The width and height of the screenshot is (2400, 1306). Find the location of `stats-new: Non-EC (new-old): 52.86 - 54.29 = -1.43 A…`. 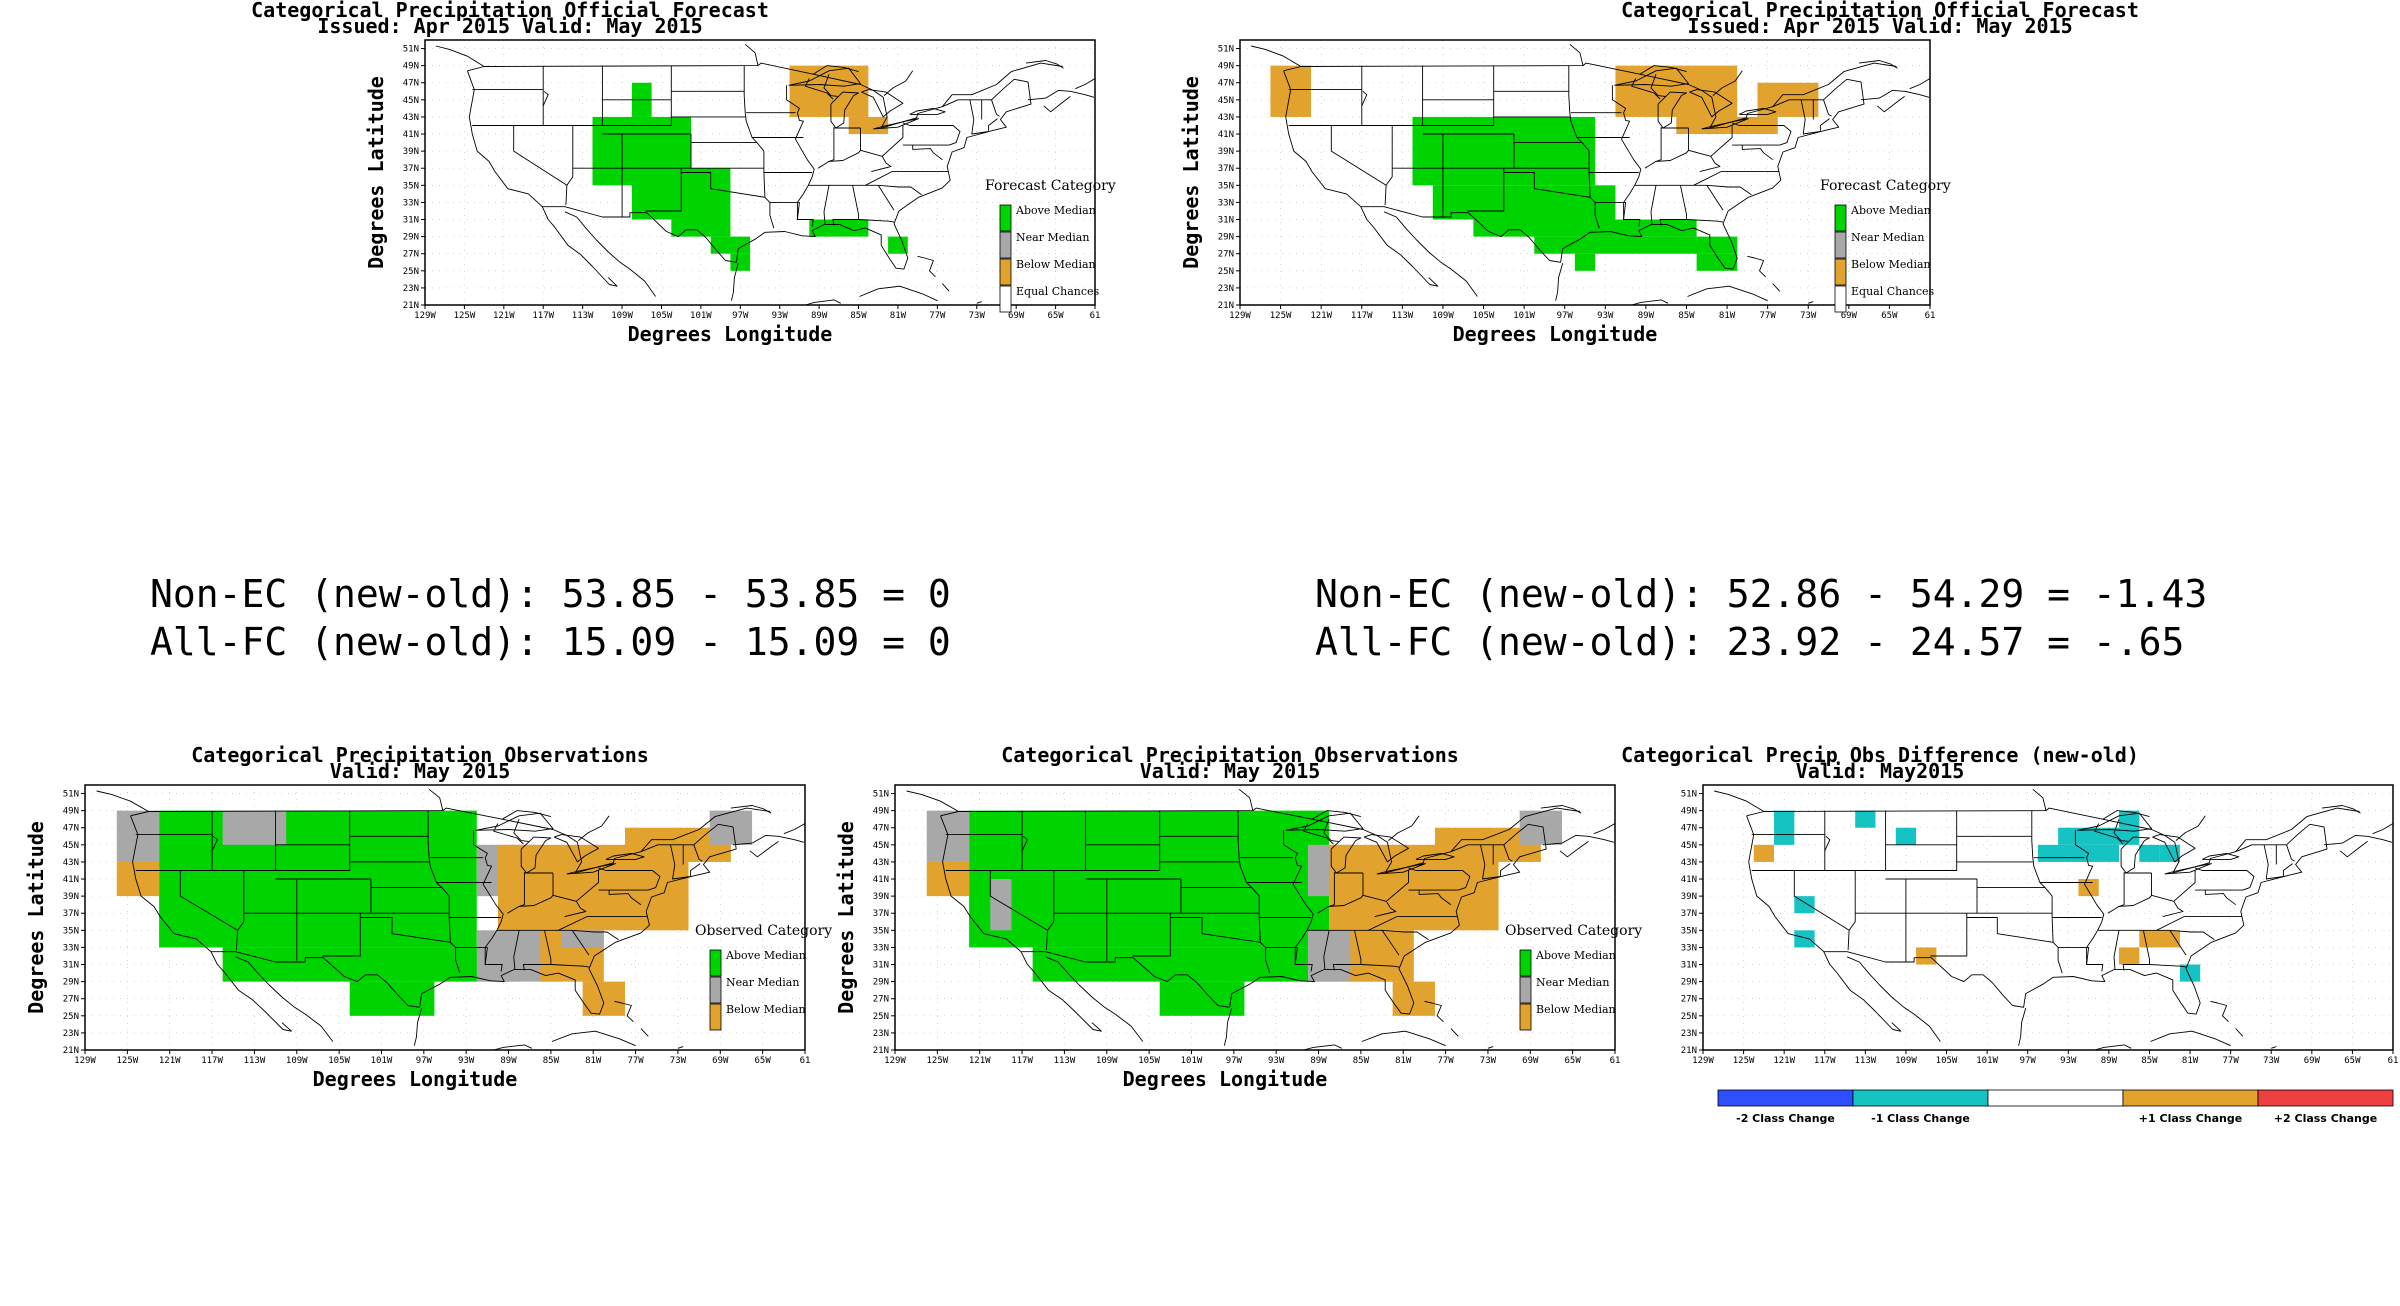

stats-new: Non-EC (new-old): 52.86 - 54.29 = -1.43 A… is located at coordinates (1761, 618).